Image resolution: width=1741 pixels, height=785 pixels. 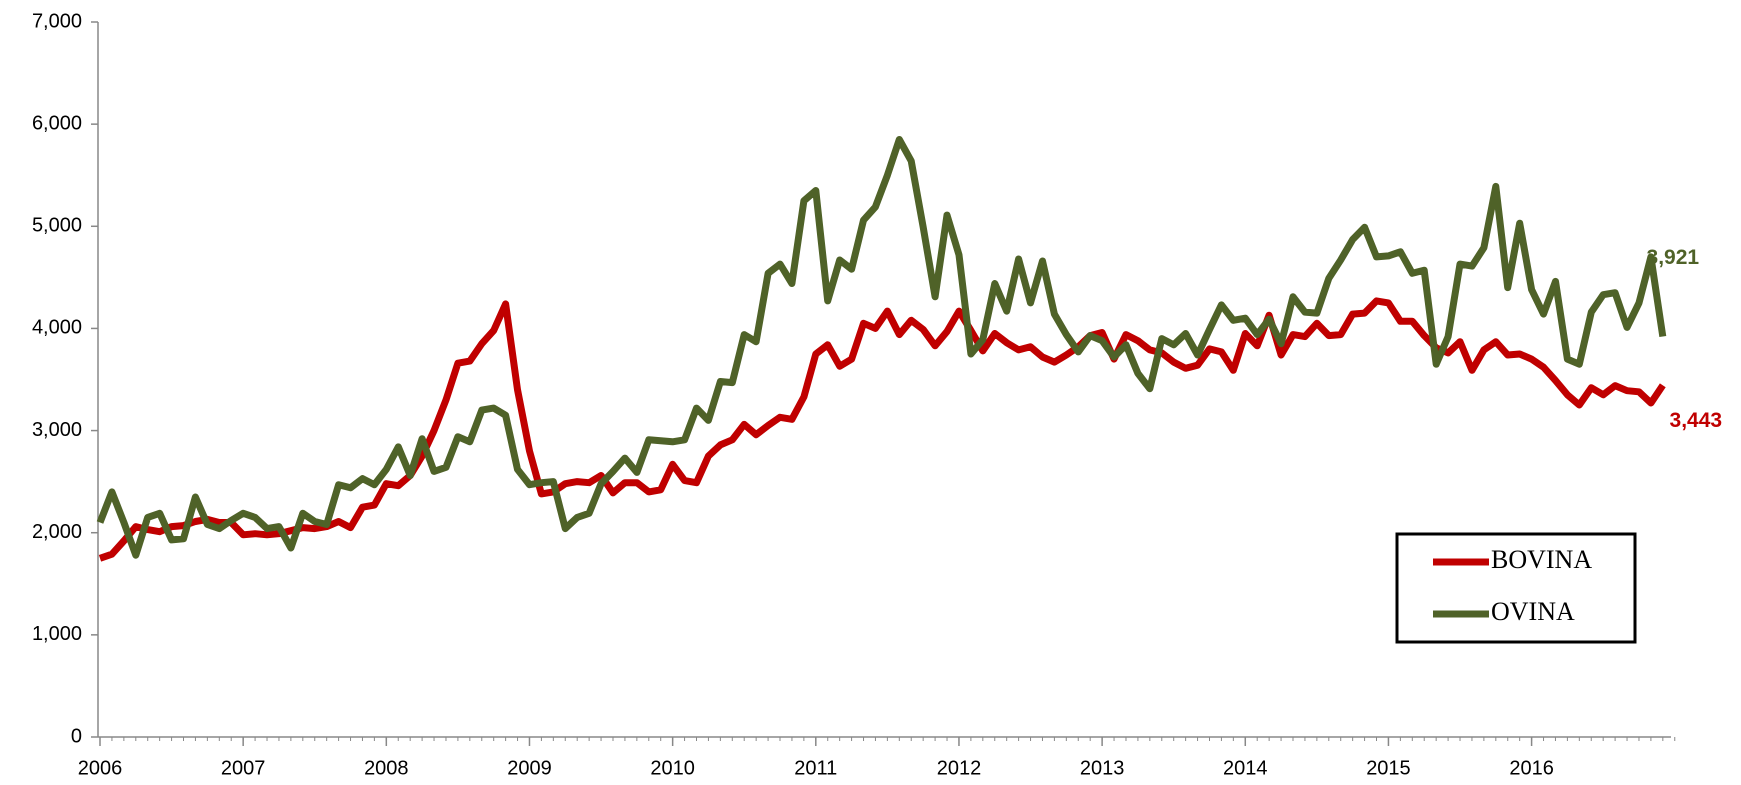 I want to click on y-tick-label: 1,000, so click(x=57, y=634).